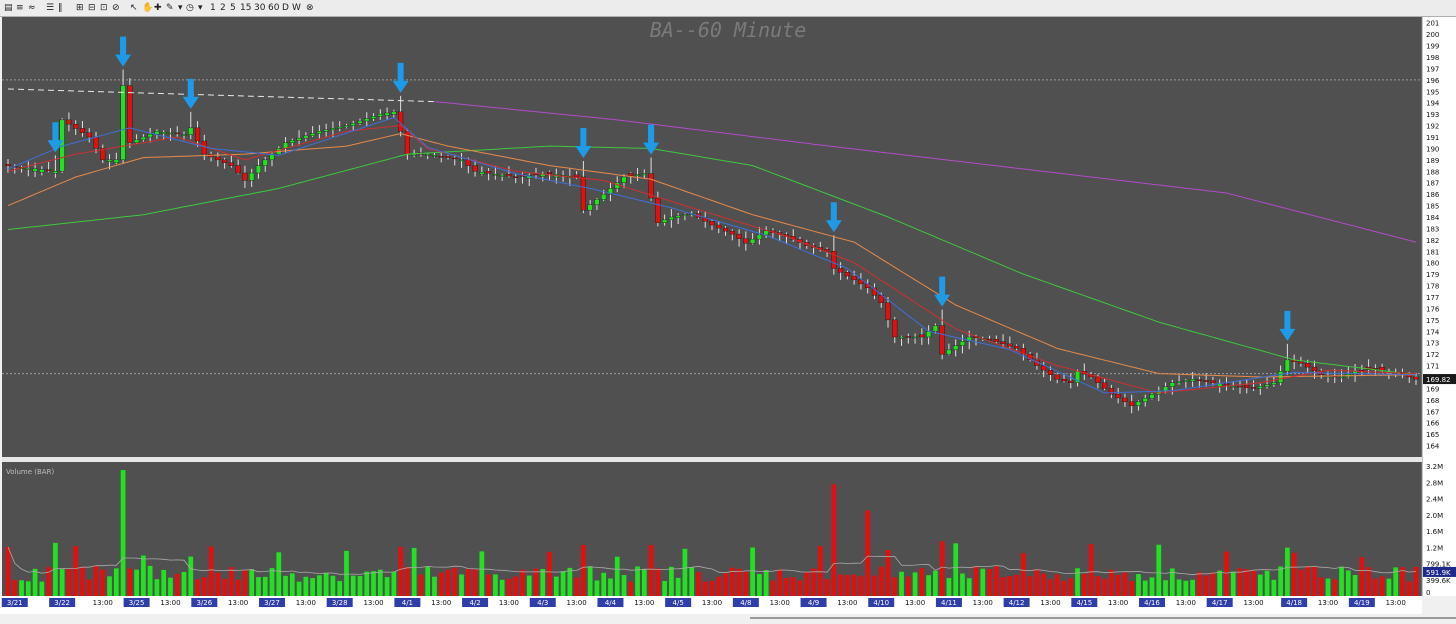 This screenshot has height=624, width=1456. Describe the element at coordinates (246, 8) in the screenshot. I see `interval-button: 15` at that location.